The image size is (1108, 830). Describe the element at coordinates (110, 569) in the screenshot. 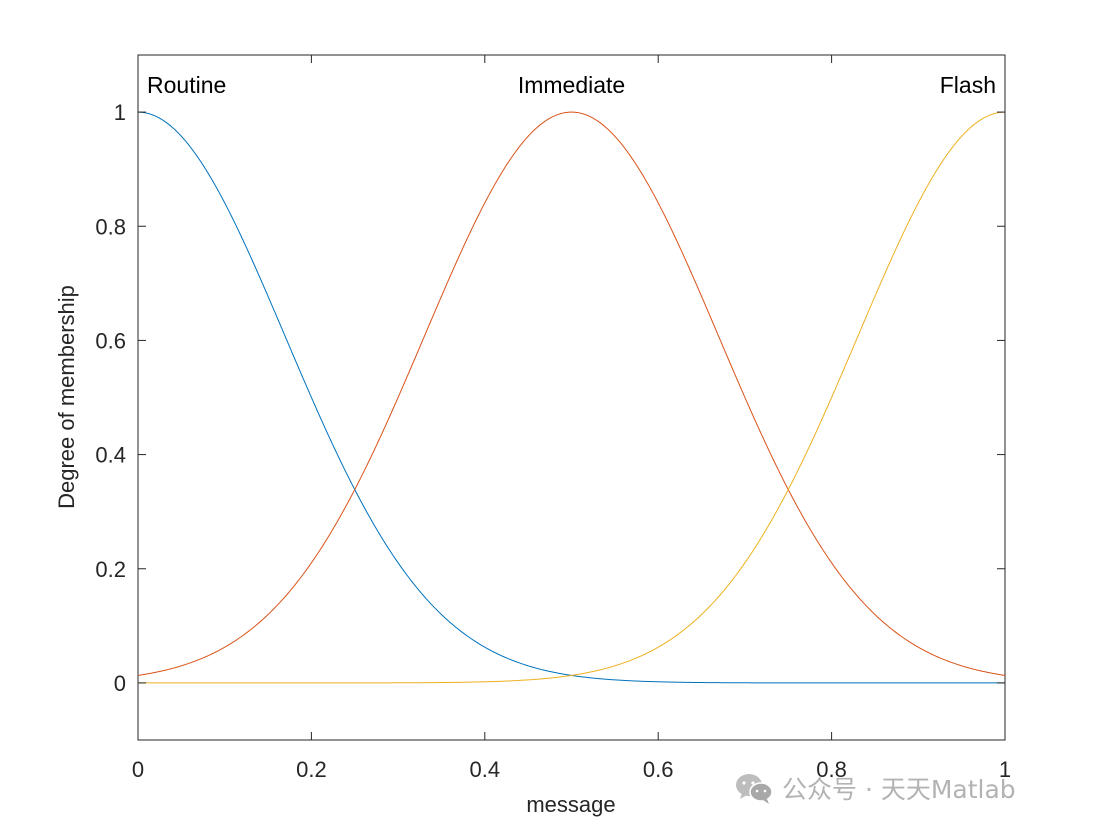

I see `y-tick-label: 0.2` at that location.